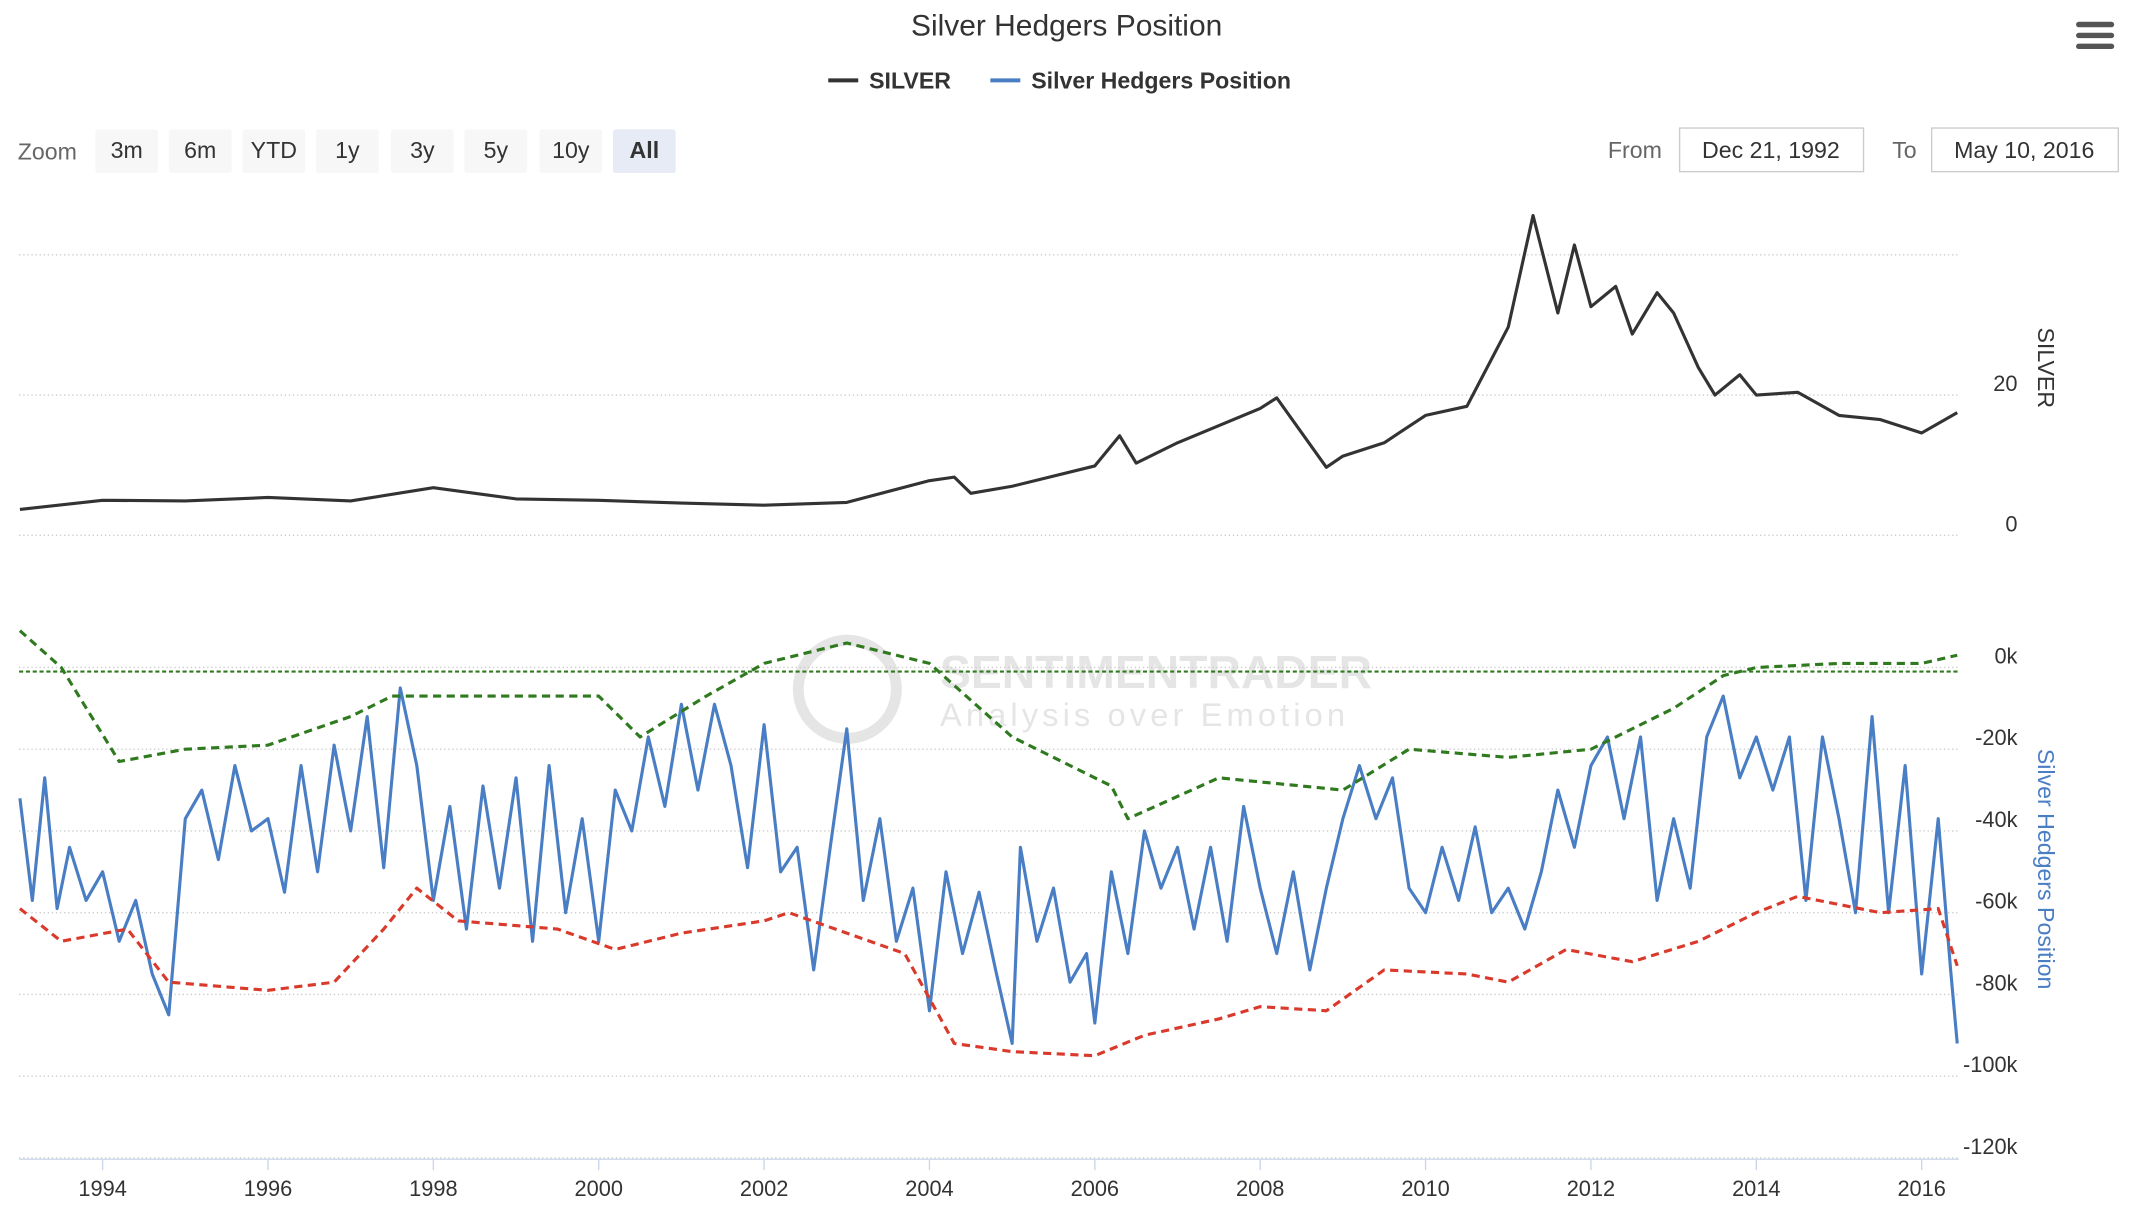 The height and width of the screenshot is (1220, 2136). I want to click on zoom-button-label: YTD, so click(274, 150).